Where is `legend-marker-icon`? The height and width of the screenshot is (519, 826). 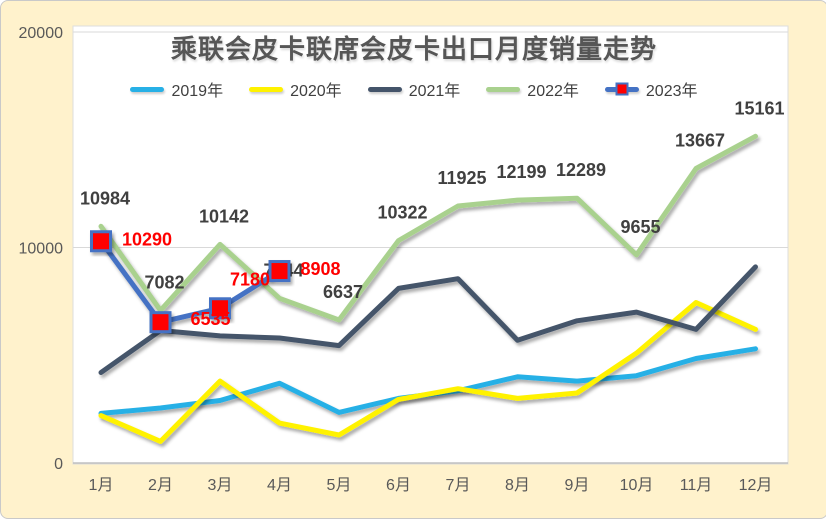
legend-marker-icon is located at coordinates (622, 89).